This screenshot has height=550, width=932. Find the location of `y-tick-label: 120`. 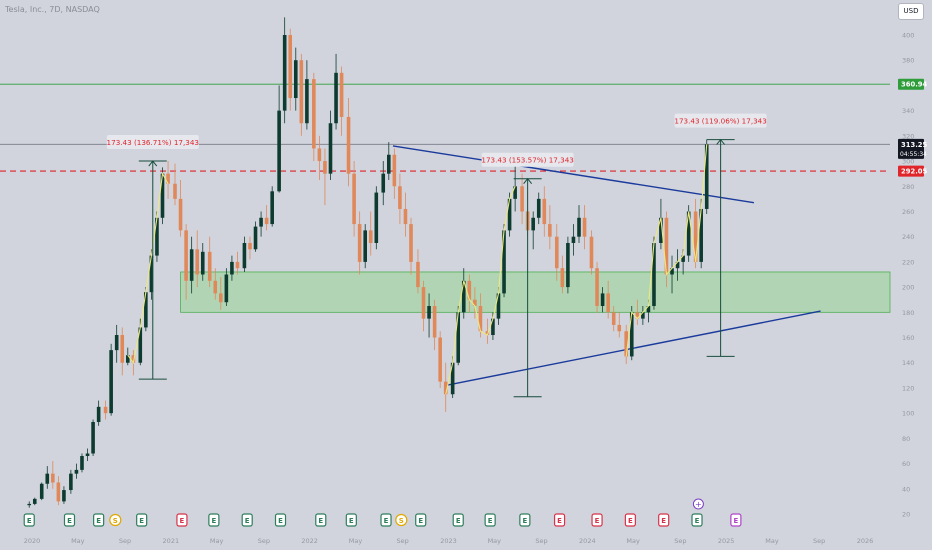

y-tick-label: 120 is located at coordinates (908, 388).